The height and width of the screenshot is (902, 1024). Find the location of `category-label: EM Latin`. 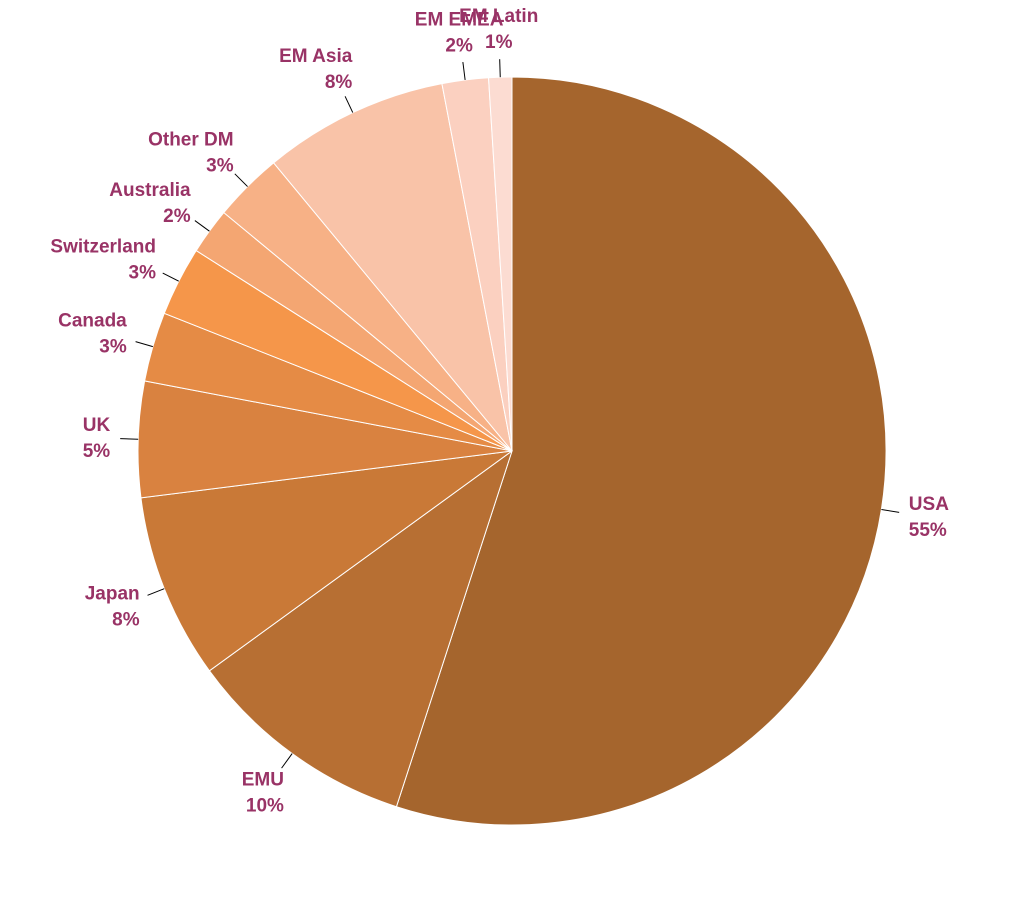

category-label: EM Latin is located at coordinates (498, 16).